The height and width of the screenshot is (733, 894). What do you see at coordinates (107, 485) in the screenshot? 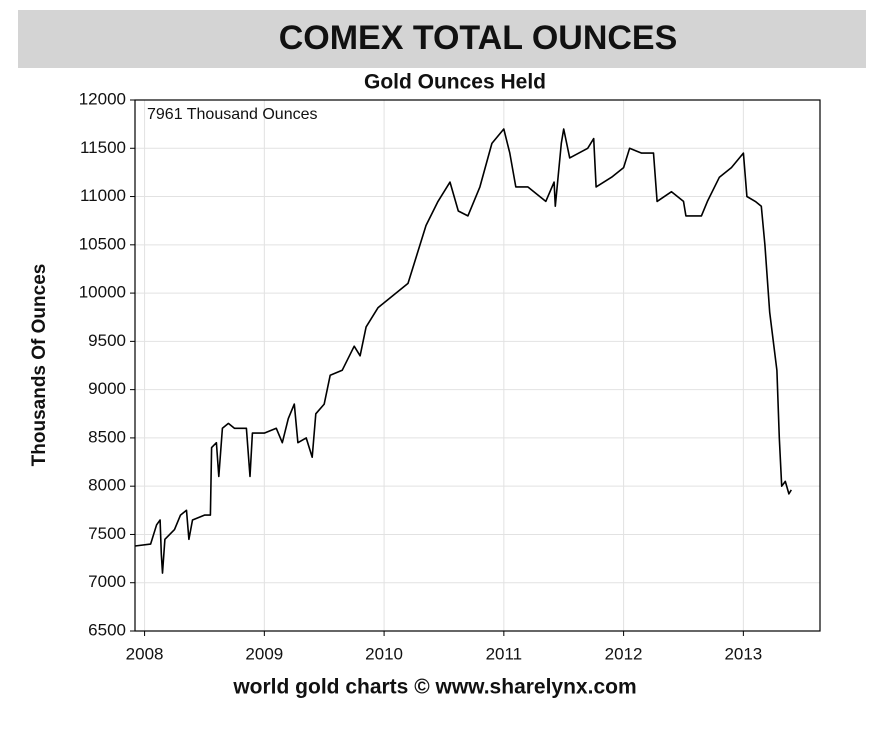
I see `y-tick-label: 8000` at bounding box center [107, 485].